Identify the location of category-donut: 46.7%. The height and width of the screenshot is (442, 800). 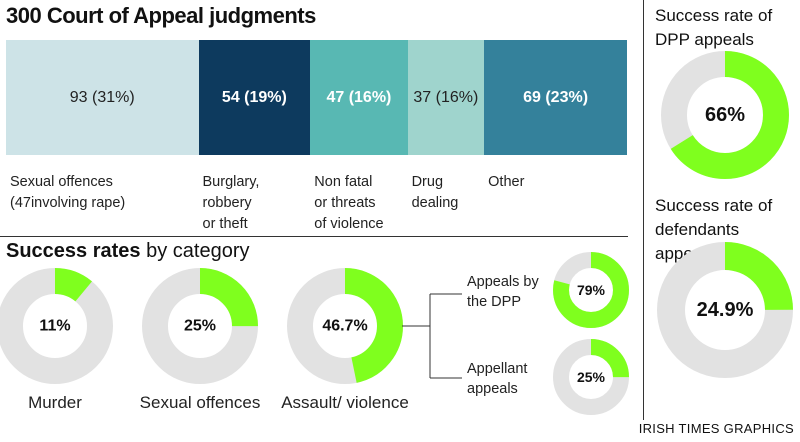
(345, 326).